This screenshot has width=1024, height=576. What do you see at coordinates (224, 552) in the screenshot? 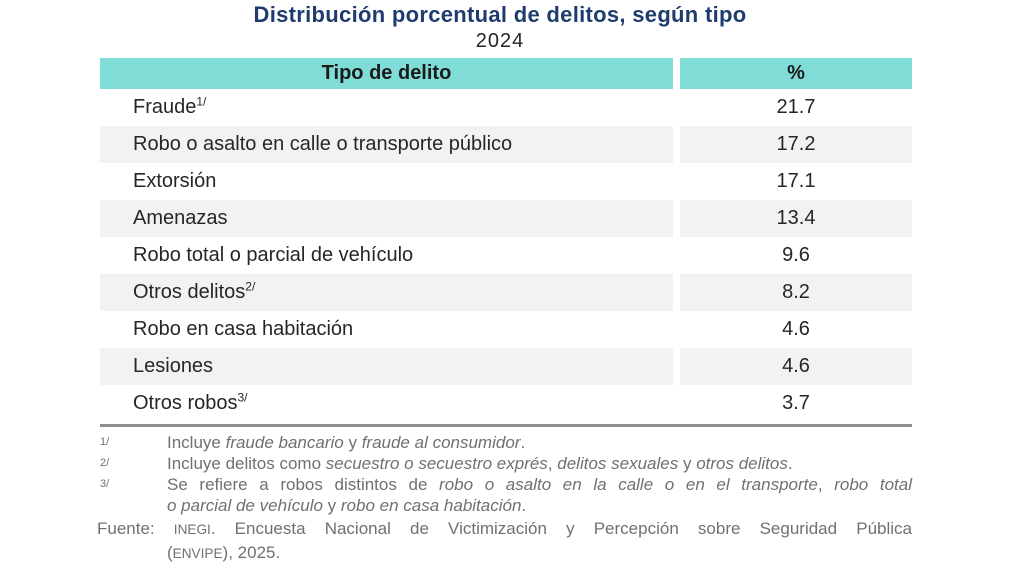
I see `source-line-2: (ENVIPE), 2025.` at bounding box center [224, 552].